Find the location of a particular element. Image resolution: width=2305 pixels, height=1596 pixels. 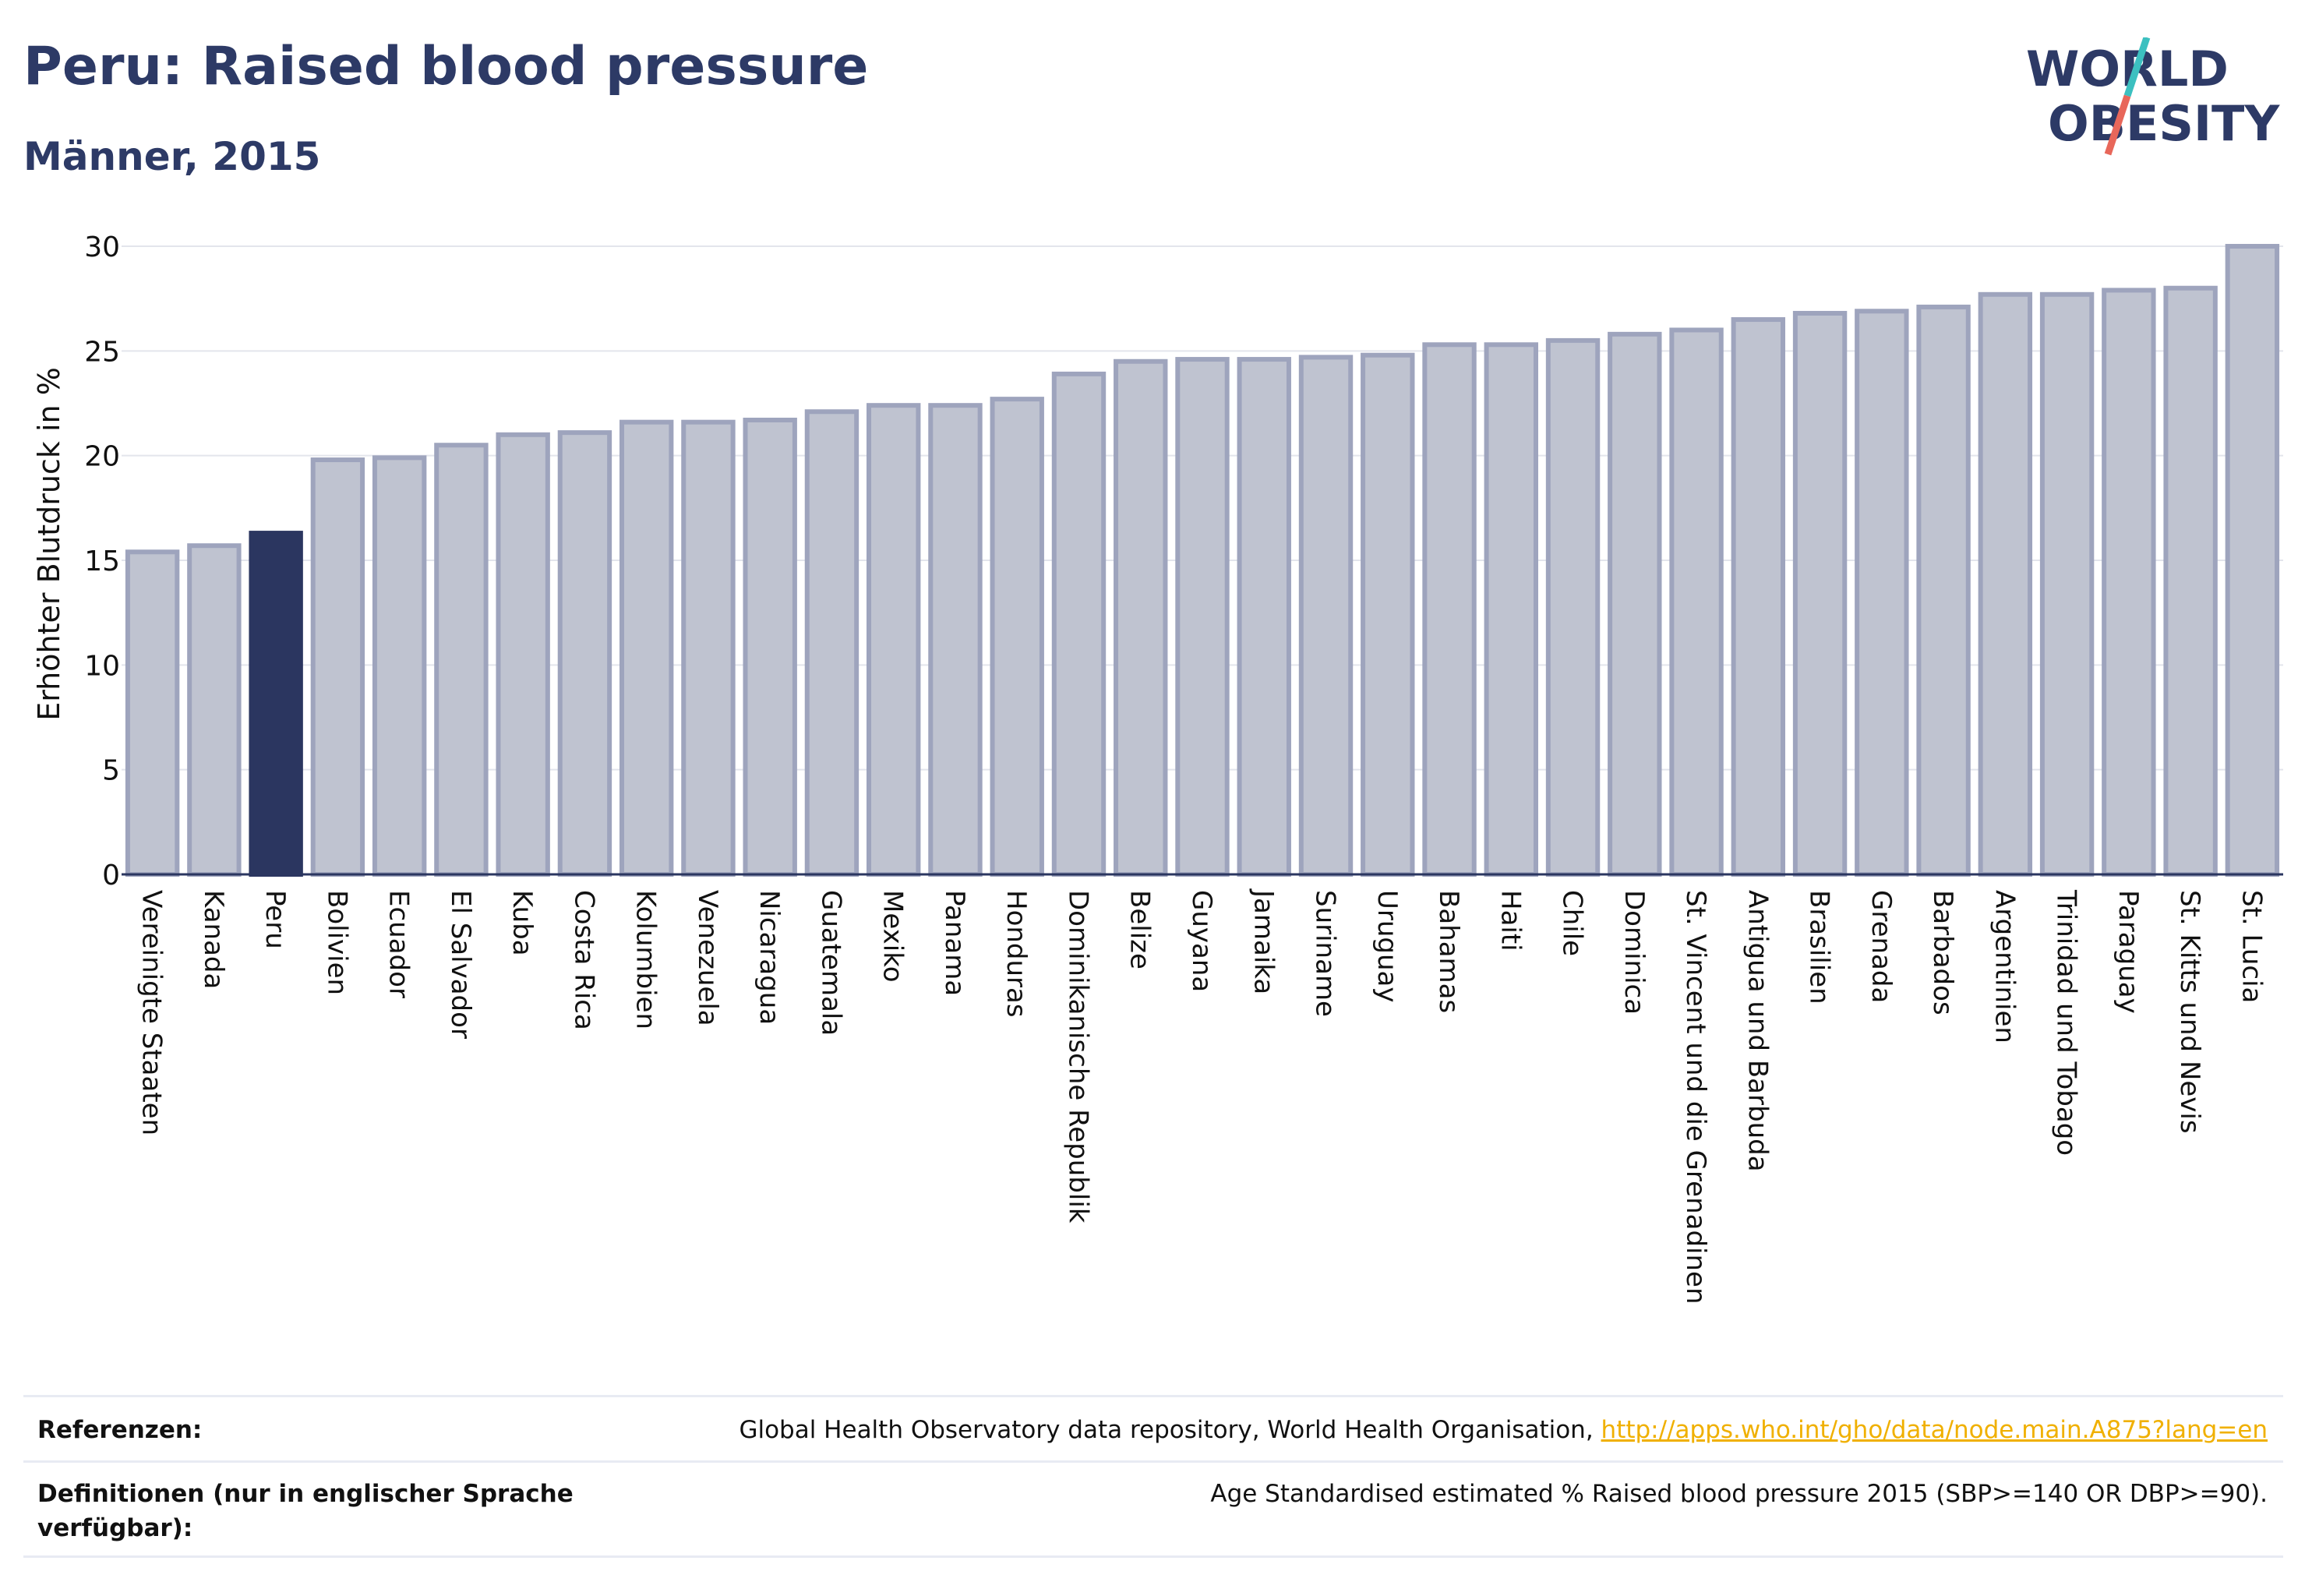

bar-vereinigte-staaten is located at coordinates (152, 713).